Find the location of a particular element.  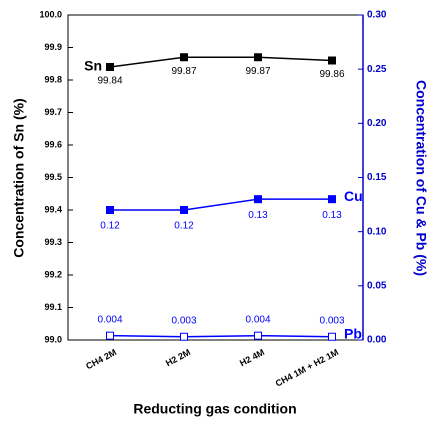

y2-tick-label: 0.05 is located at coordinates (377, 285).